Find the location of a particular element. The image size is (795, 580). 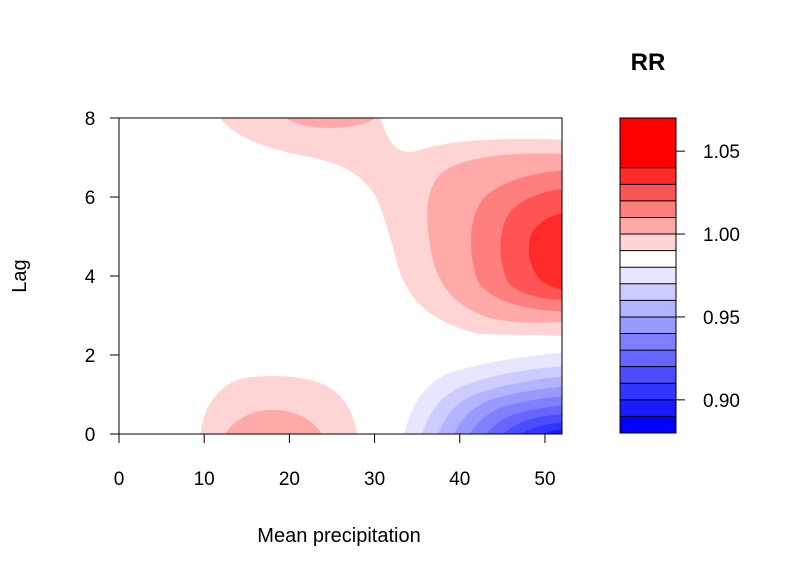

contour-band-top-mid is located at coordinates (331, 123).